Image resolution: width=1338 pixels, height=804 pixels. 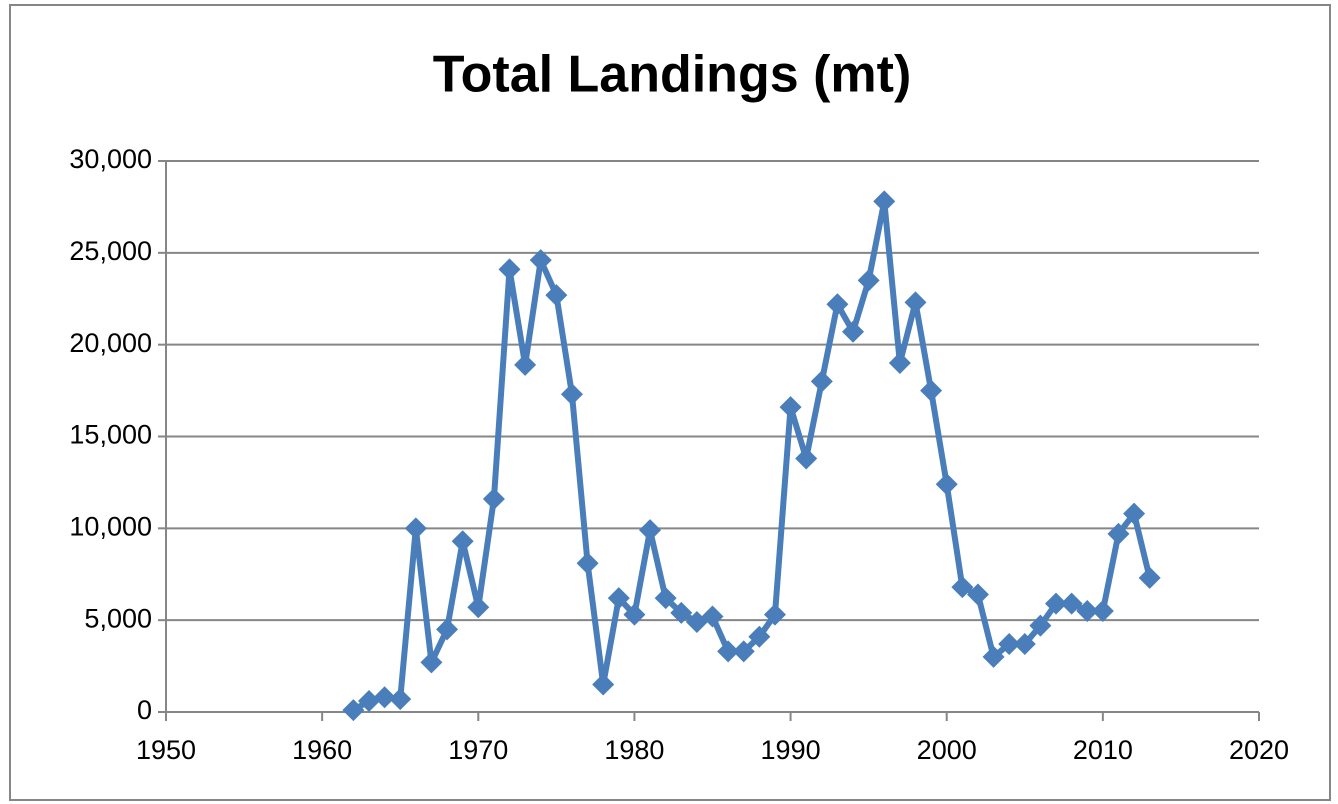 What do you see at coordinates (634, 750) in the screenshot?
I see `x-tick-label: 1980` at bounding box center [634, 750].